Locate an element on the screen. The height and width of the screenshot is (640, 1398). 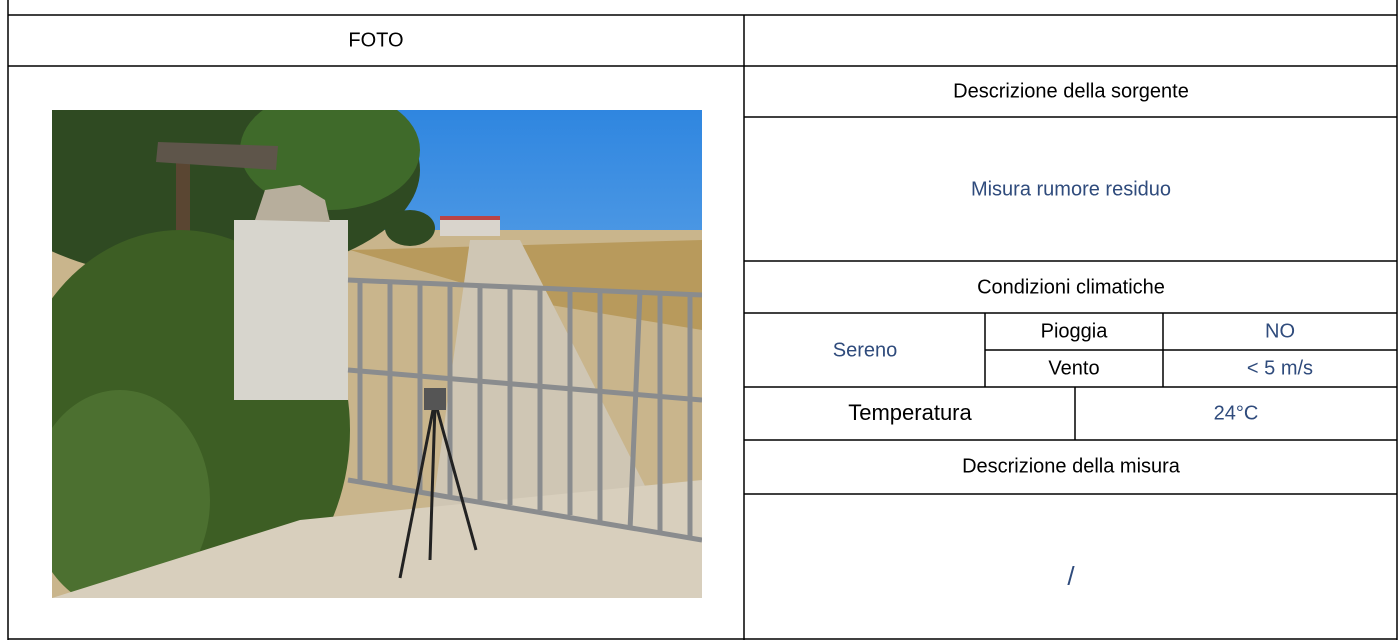
sky-condition: Sereno is located at coordinates (865, 350).